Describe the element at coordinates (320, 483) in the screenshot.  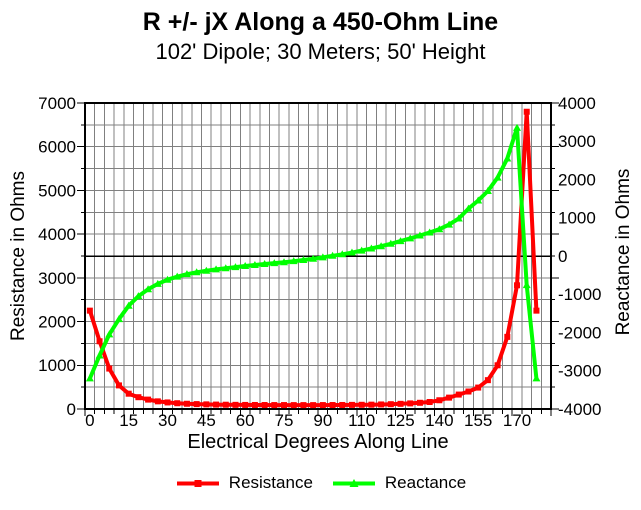
I see `legend: Resistance Reactance` at that location.